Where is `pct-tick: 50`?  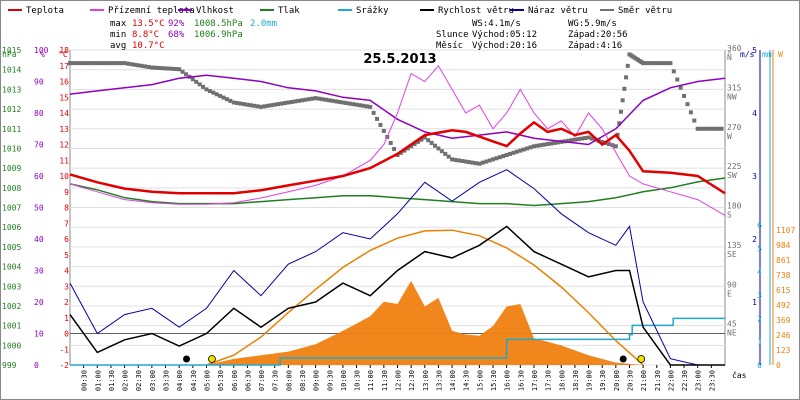 pct-tick: 50 is located at coordinates (39, 208).